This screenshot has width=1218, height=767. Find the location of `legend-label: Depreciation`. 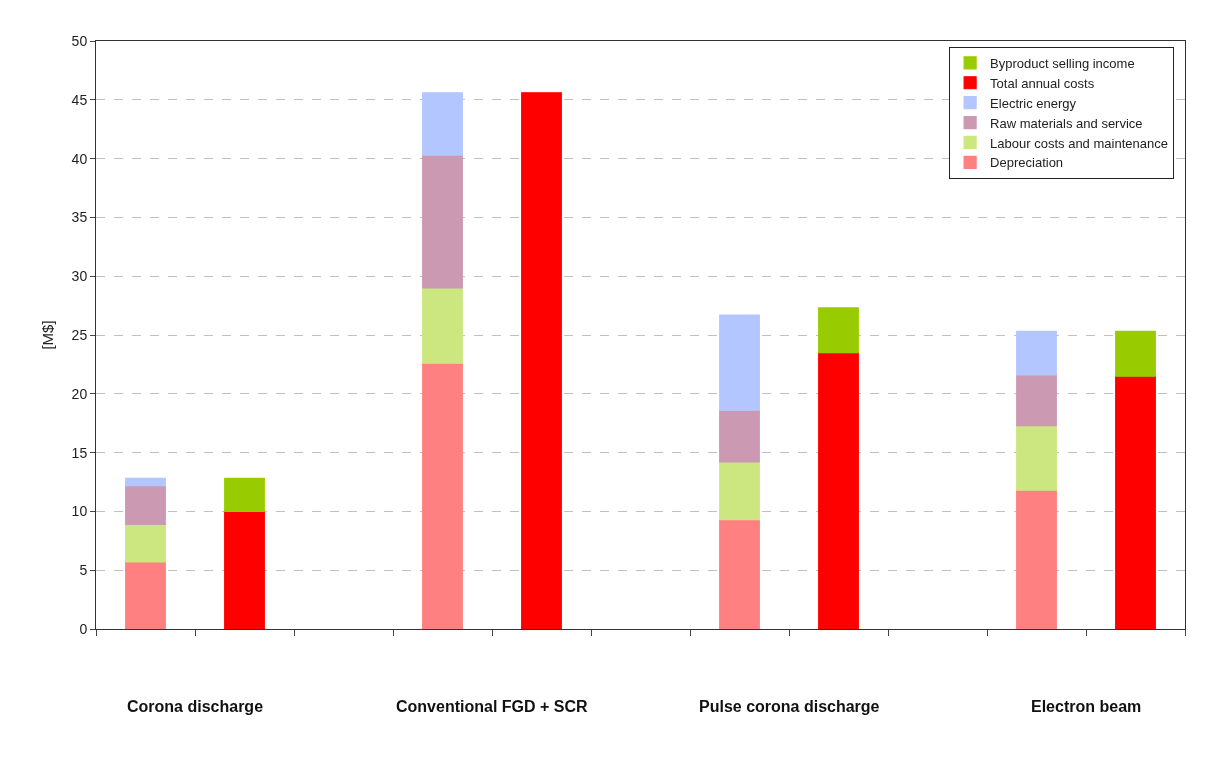

legend-label: Depreciation is located at coordinates (1027, 163).